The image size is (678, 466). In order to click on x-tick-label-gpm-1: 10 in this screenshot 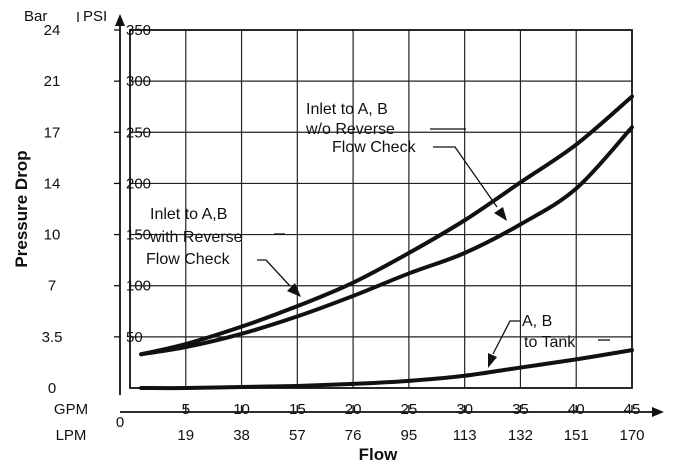, I will do `click(241, 409)`.